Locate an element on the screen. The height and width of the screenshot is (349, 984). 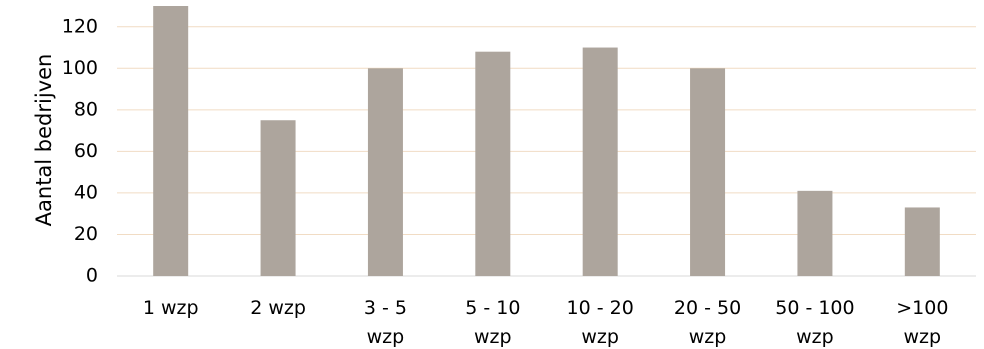
y-axis-ticks: 0 20 40 60 80 100 120 is located at coordinates (80, 150).